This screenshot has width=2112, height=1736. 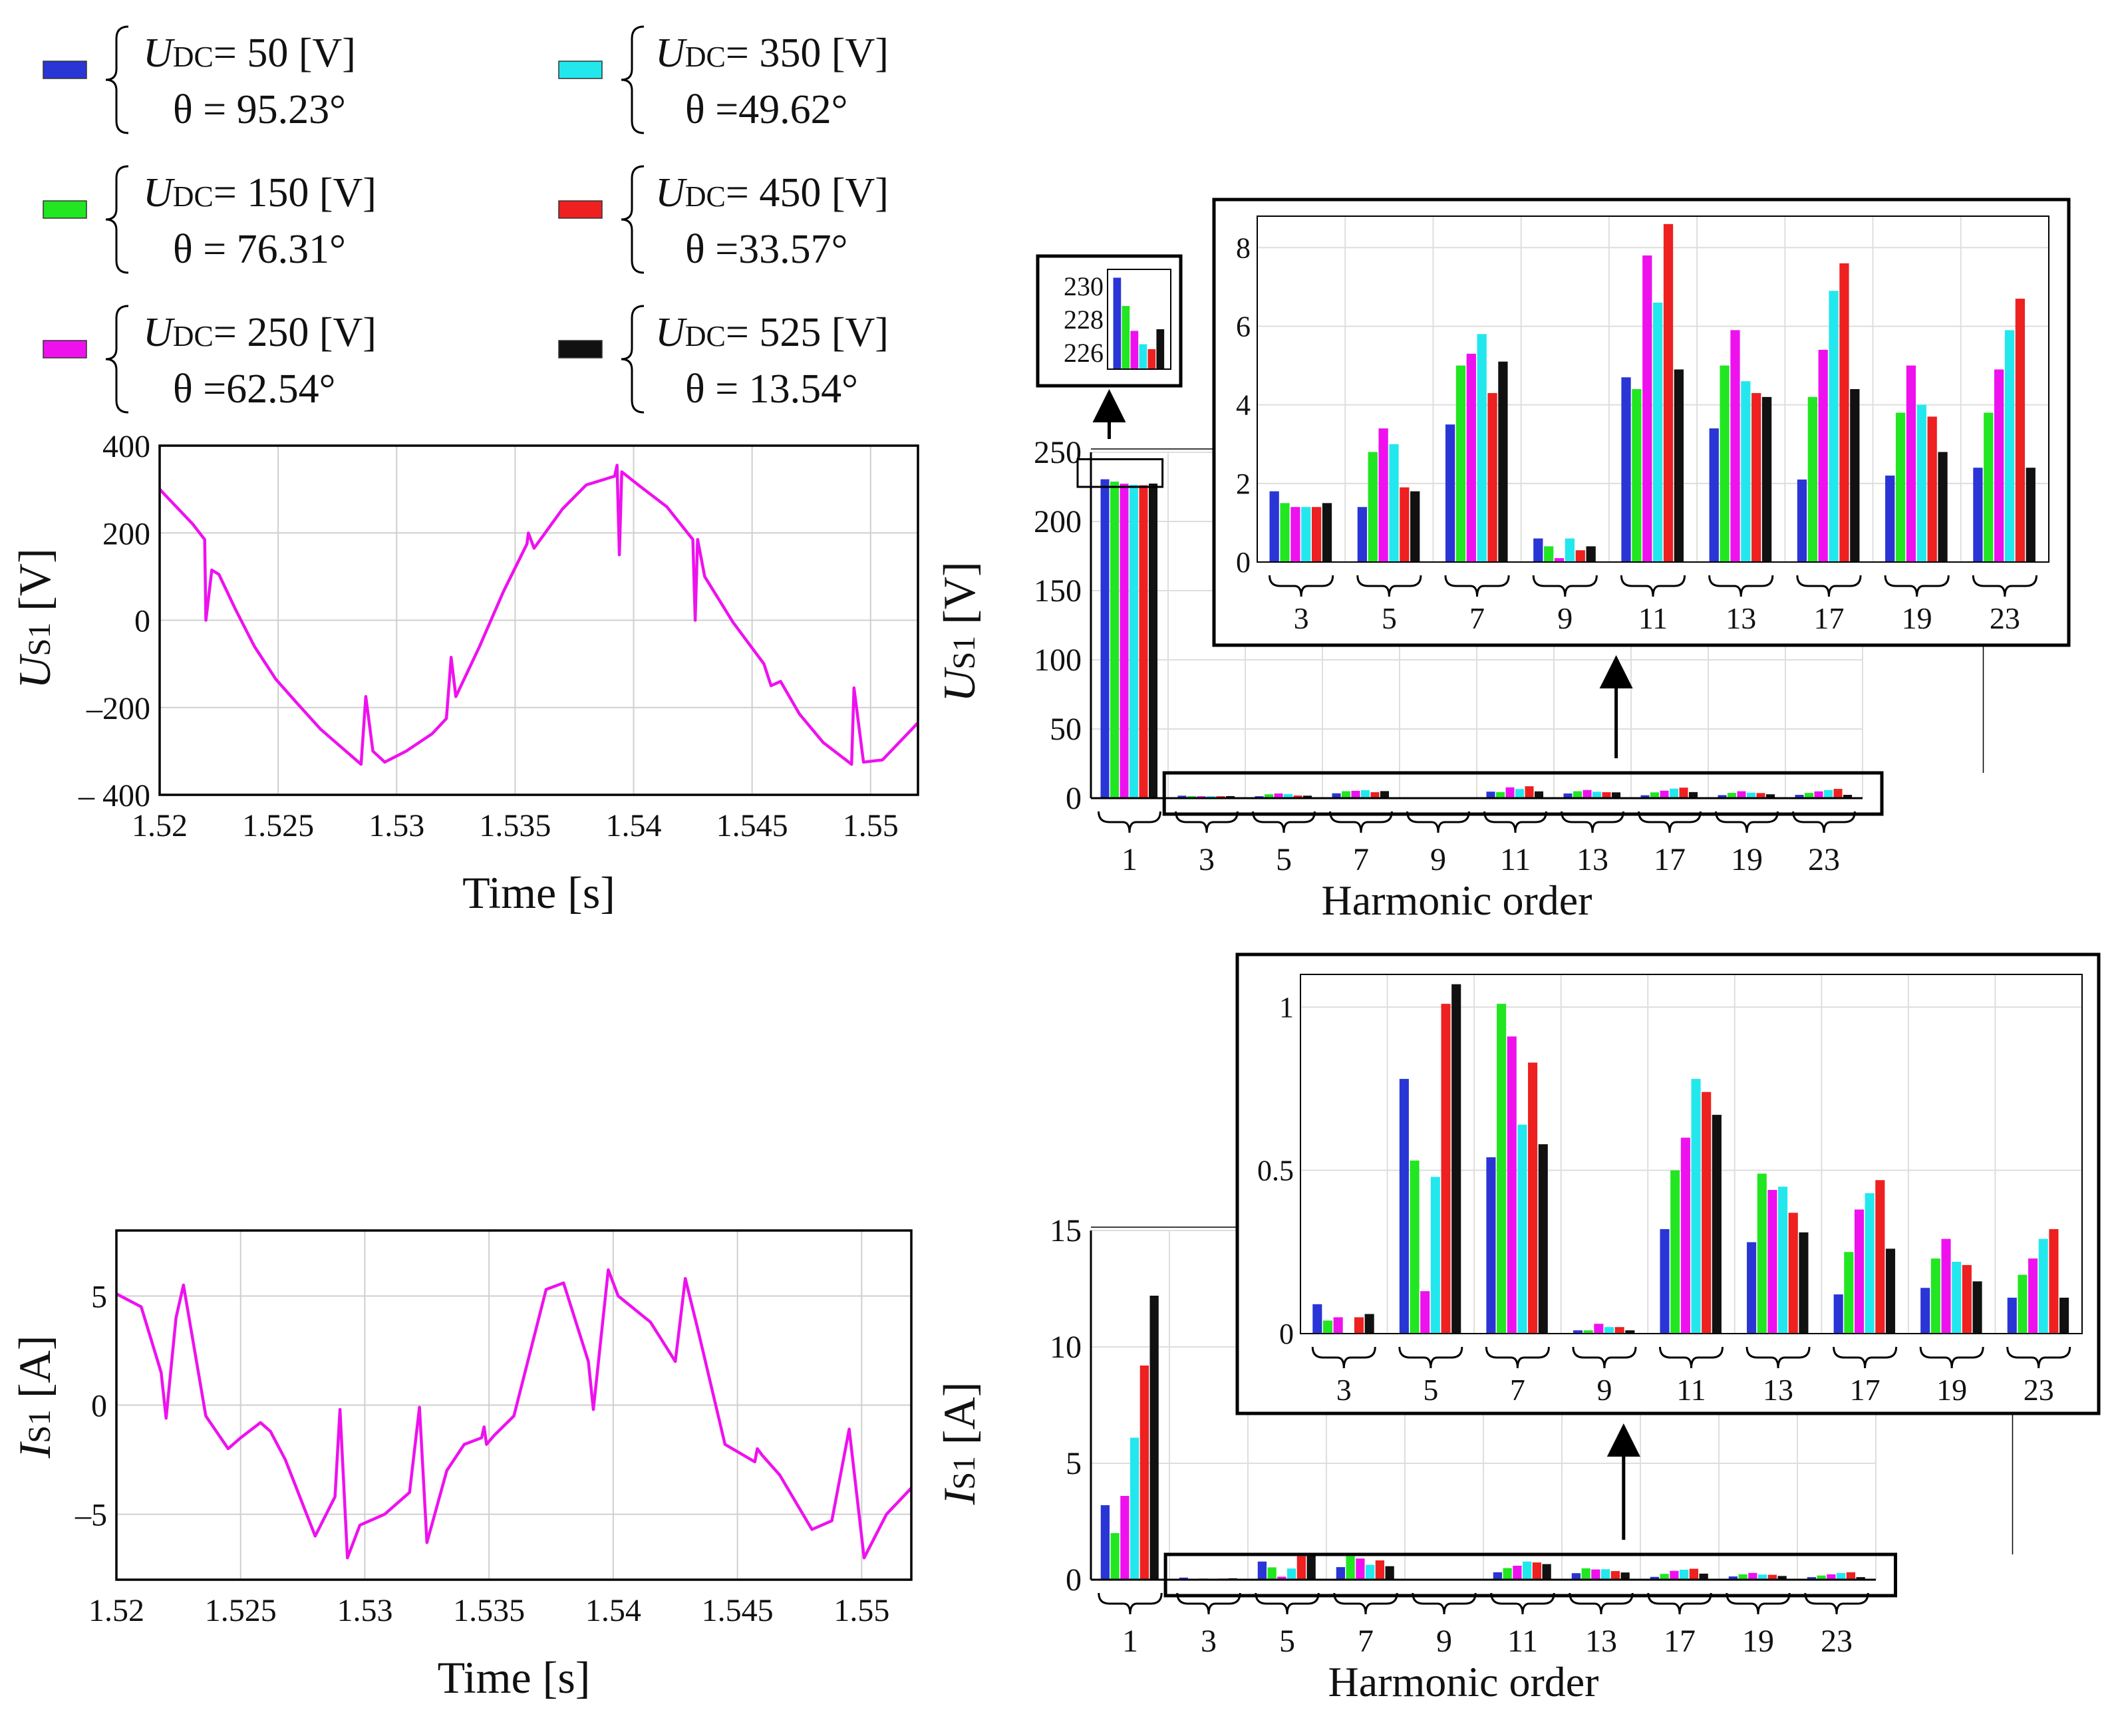 What do you see at coordinates (1139, 319) in the screenshot?
I see `inset-plot-frame` at bounding box center [1139, 319].